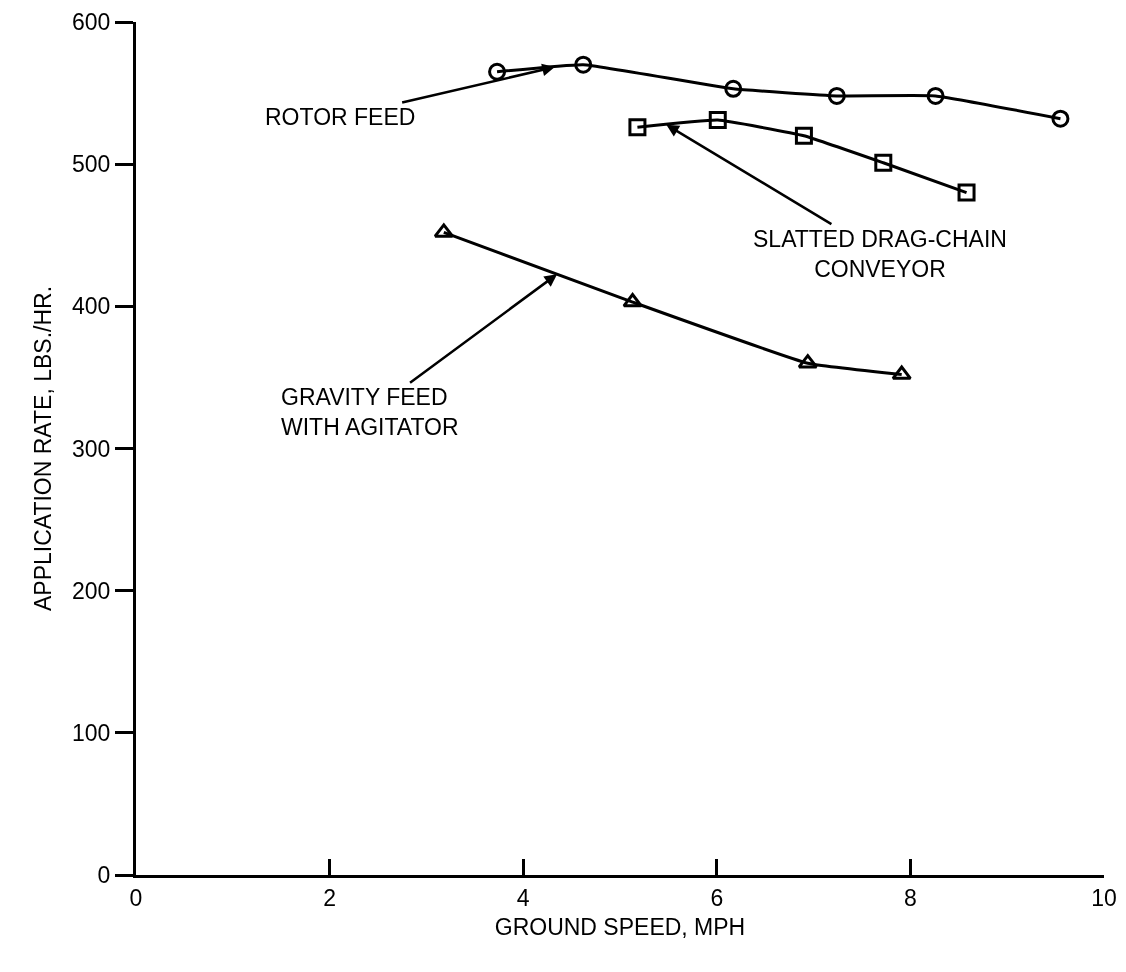  I want to click on y-tick-label: 400, so click(91, 306).